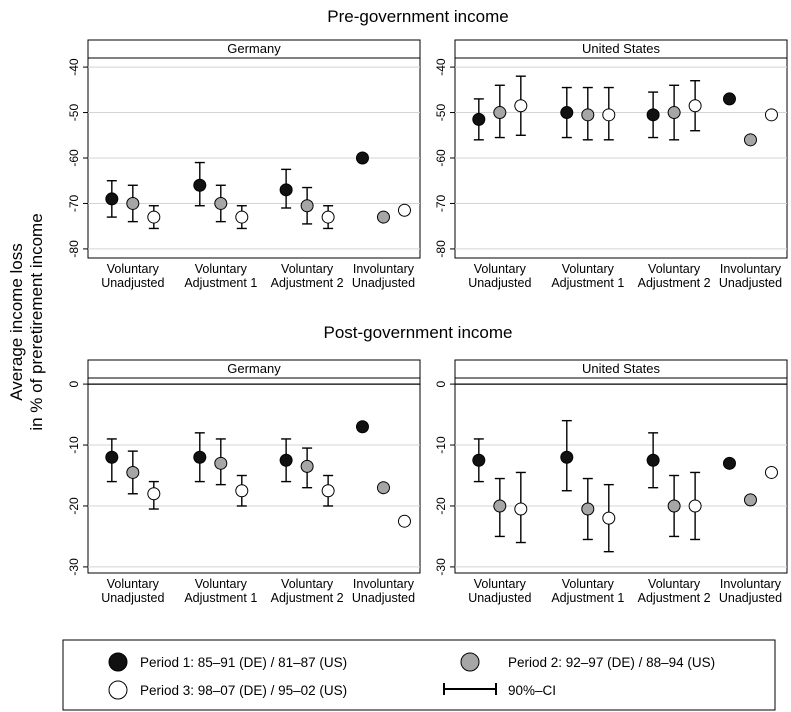 The height and width of the screenshot is (712, 791). What do you see at coordinates (243, 690) in the screenshot?
I see `legend-label-period-3: Period 3: 98–07 (DE) / 95–02 (US)` at bounding box center [243, 690].